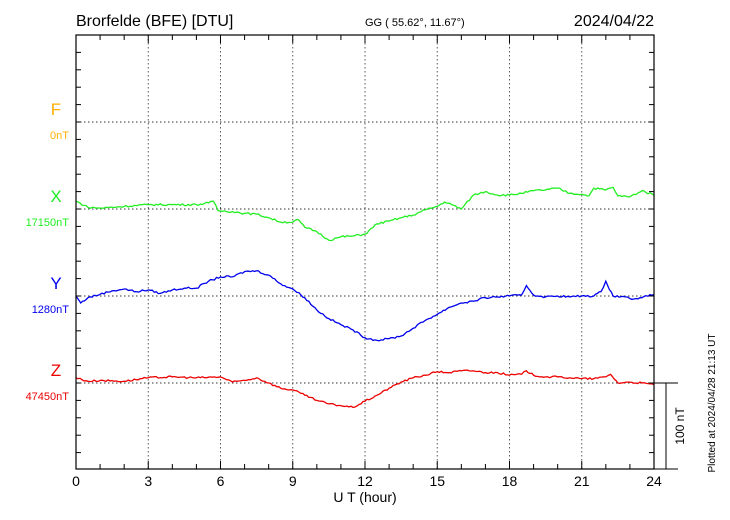 This screenshot has width=730, height=520. I want to click on x-tick-label: 18, so click(510, 481).